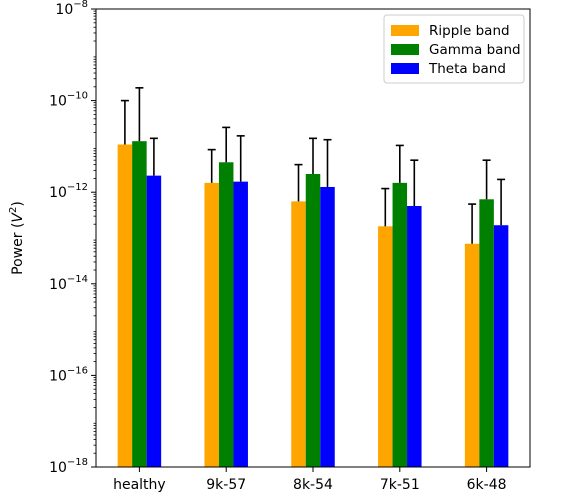  I want to click on y-axis-label: Power (V2), so click(17, 238).